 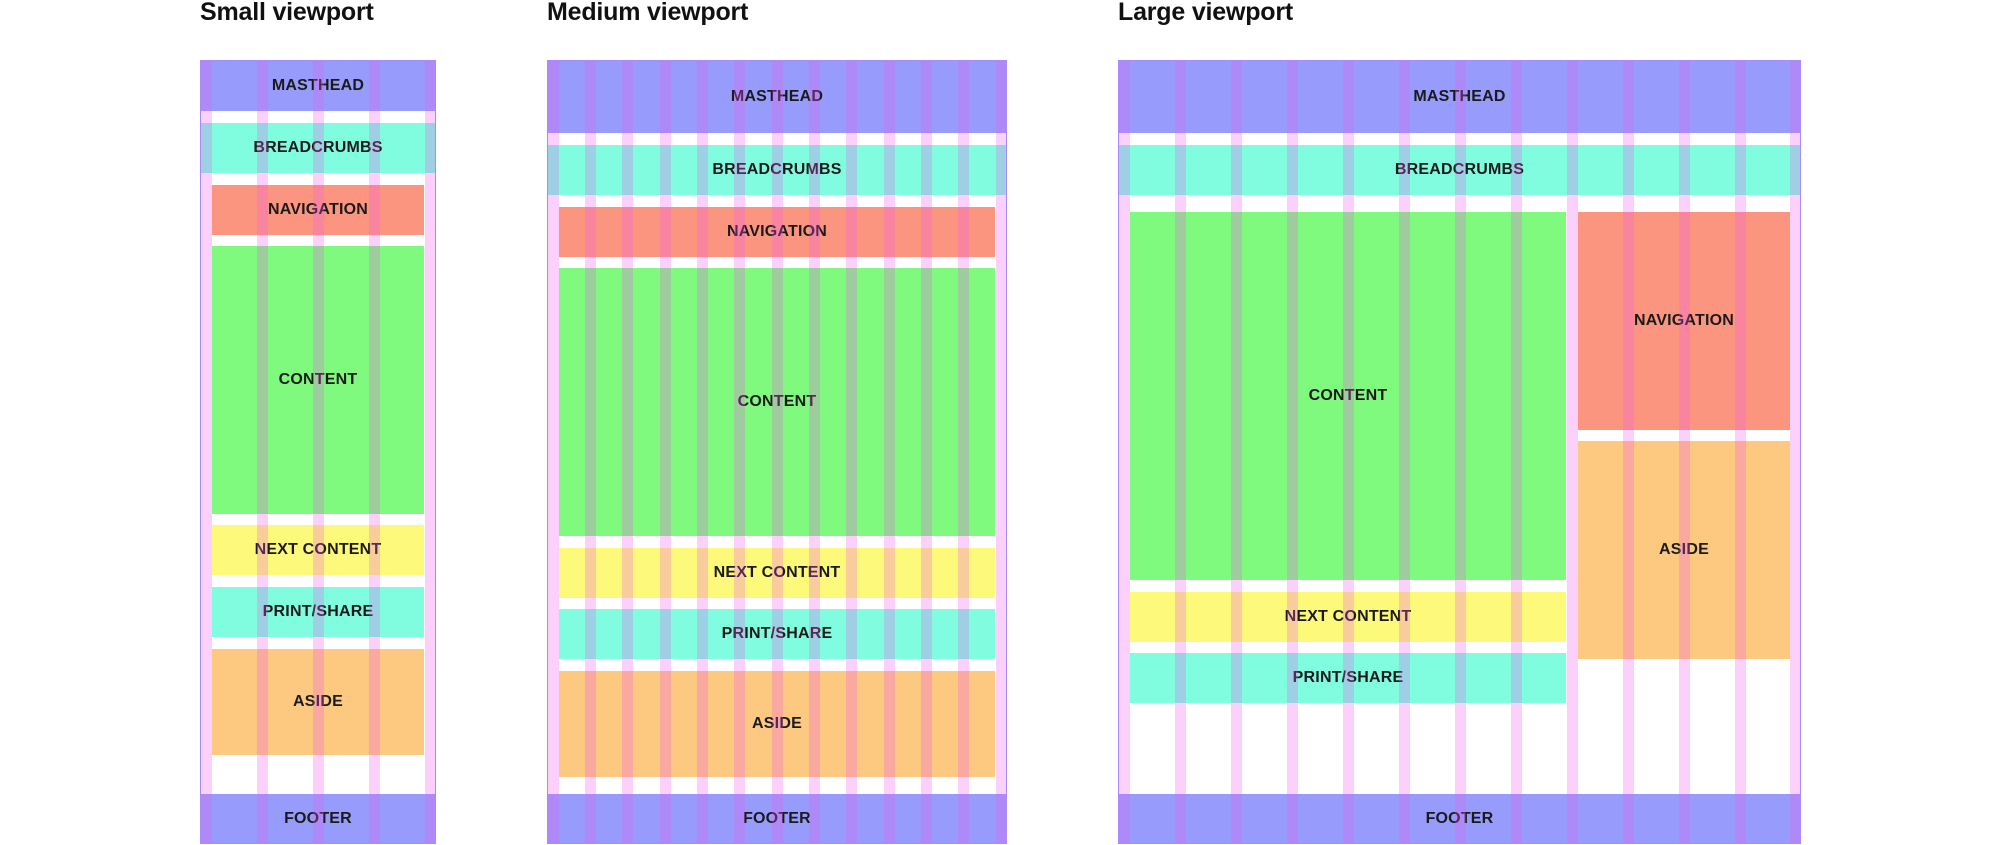 I want to click on small-viewport-title: Small viewport, so click(x=287, y=13).